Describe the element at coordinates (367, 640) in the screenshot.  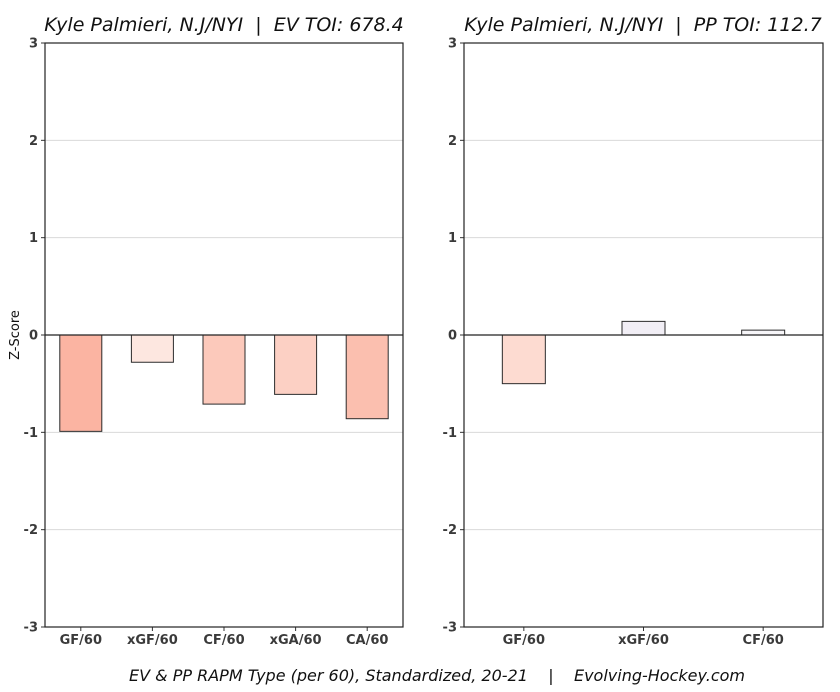
I see `x-tick-label: CA/60` at that location.